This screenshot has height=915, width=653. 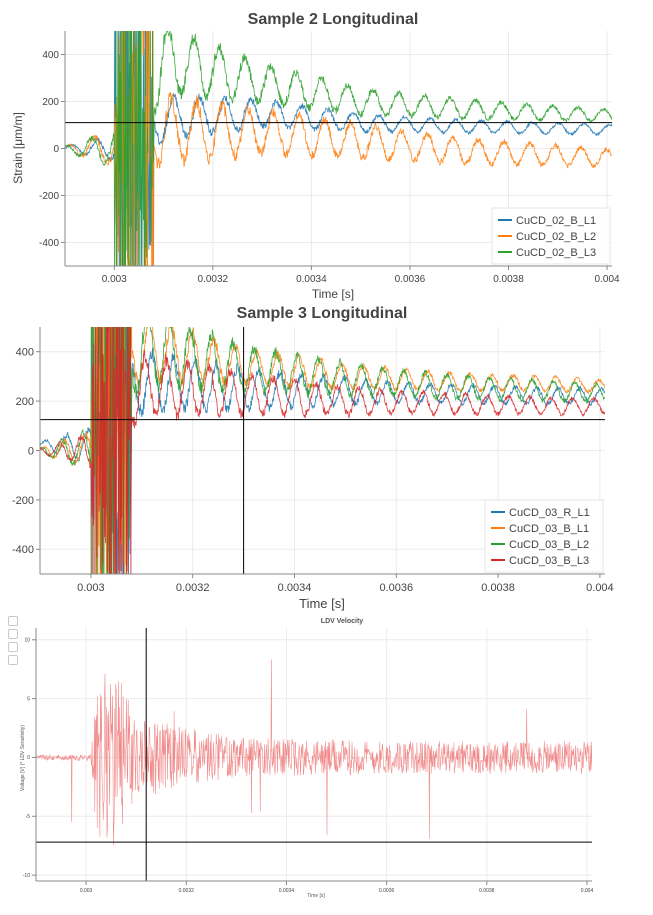 I want to click on sample3-title: Sample 3 Longitudinal, so click(x=322, y=313).